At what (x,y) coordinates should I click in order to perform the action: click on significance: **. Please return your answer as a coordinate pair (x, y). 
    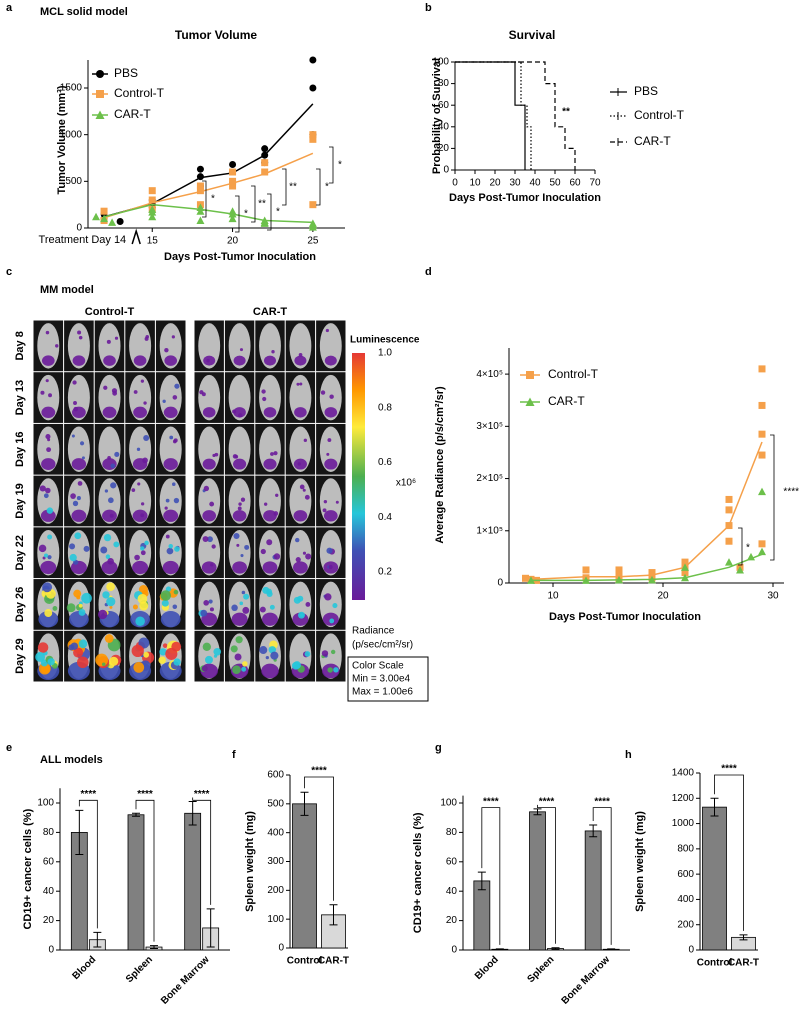
    Looking at the image, I should click on (566, 112).